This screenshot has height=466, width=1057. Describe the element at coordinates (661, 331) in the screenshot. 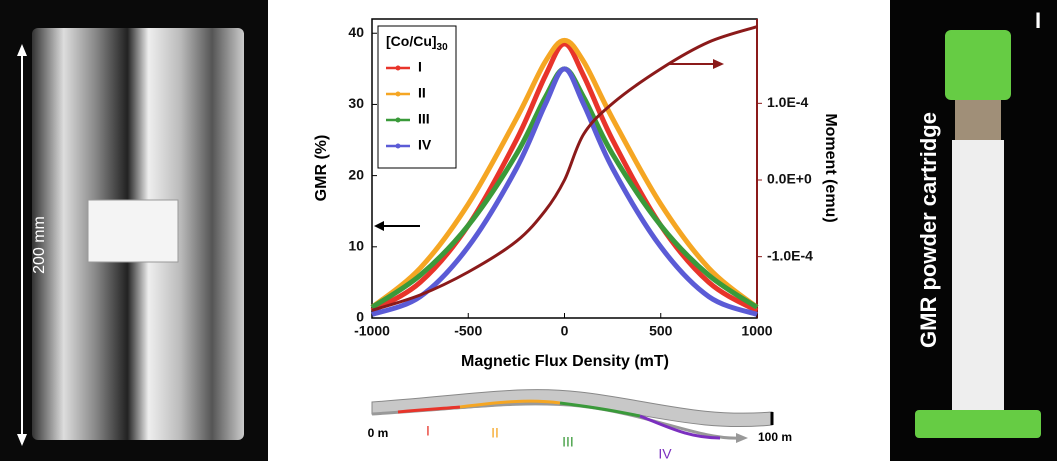

I see `x-tick-label: 500` at that location.